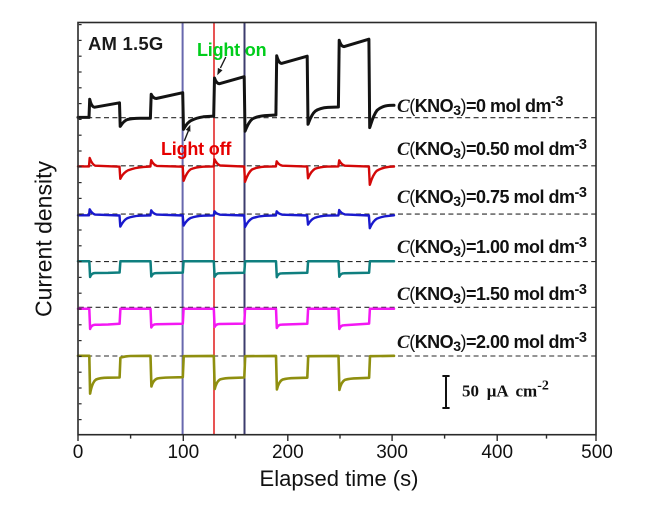 The height and width of the screenshot is (505, 646). Describe the element at coordinates (497, 452) in the screenshot. I see `svg-text: 400` at that location.